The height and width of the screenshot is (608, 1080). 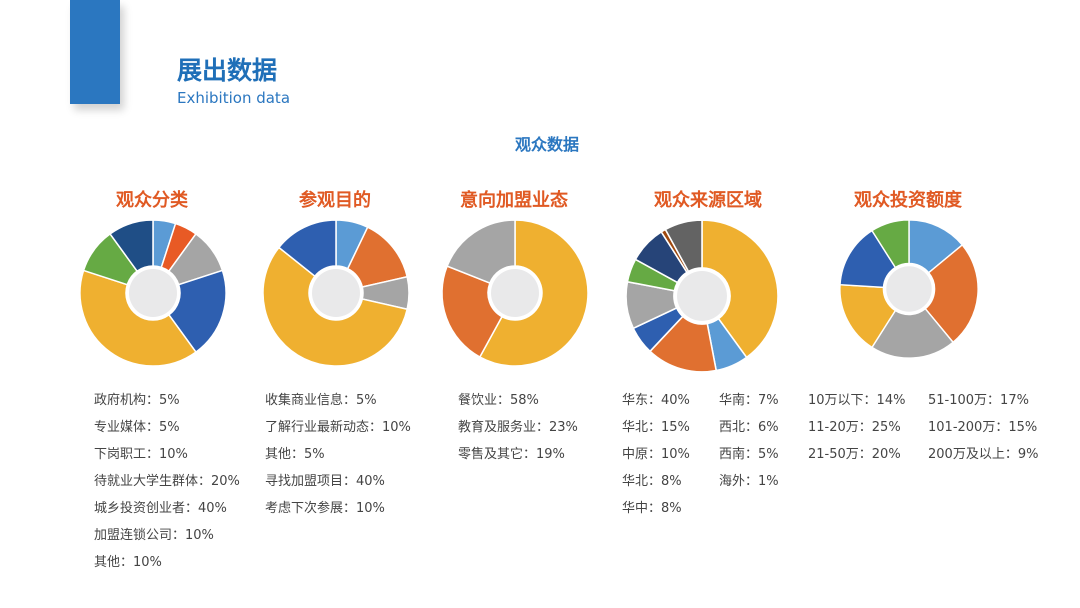 I want to click on legend-item: 收集商业信息：5%, so click(x=321, y=400).